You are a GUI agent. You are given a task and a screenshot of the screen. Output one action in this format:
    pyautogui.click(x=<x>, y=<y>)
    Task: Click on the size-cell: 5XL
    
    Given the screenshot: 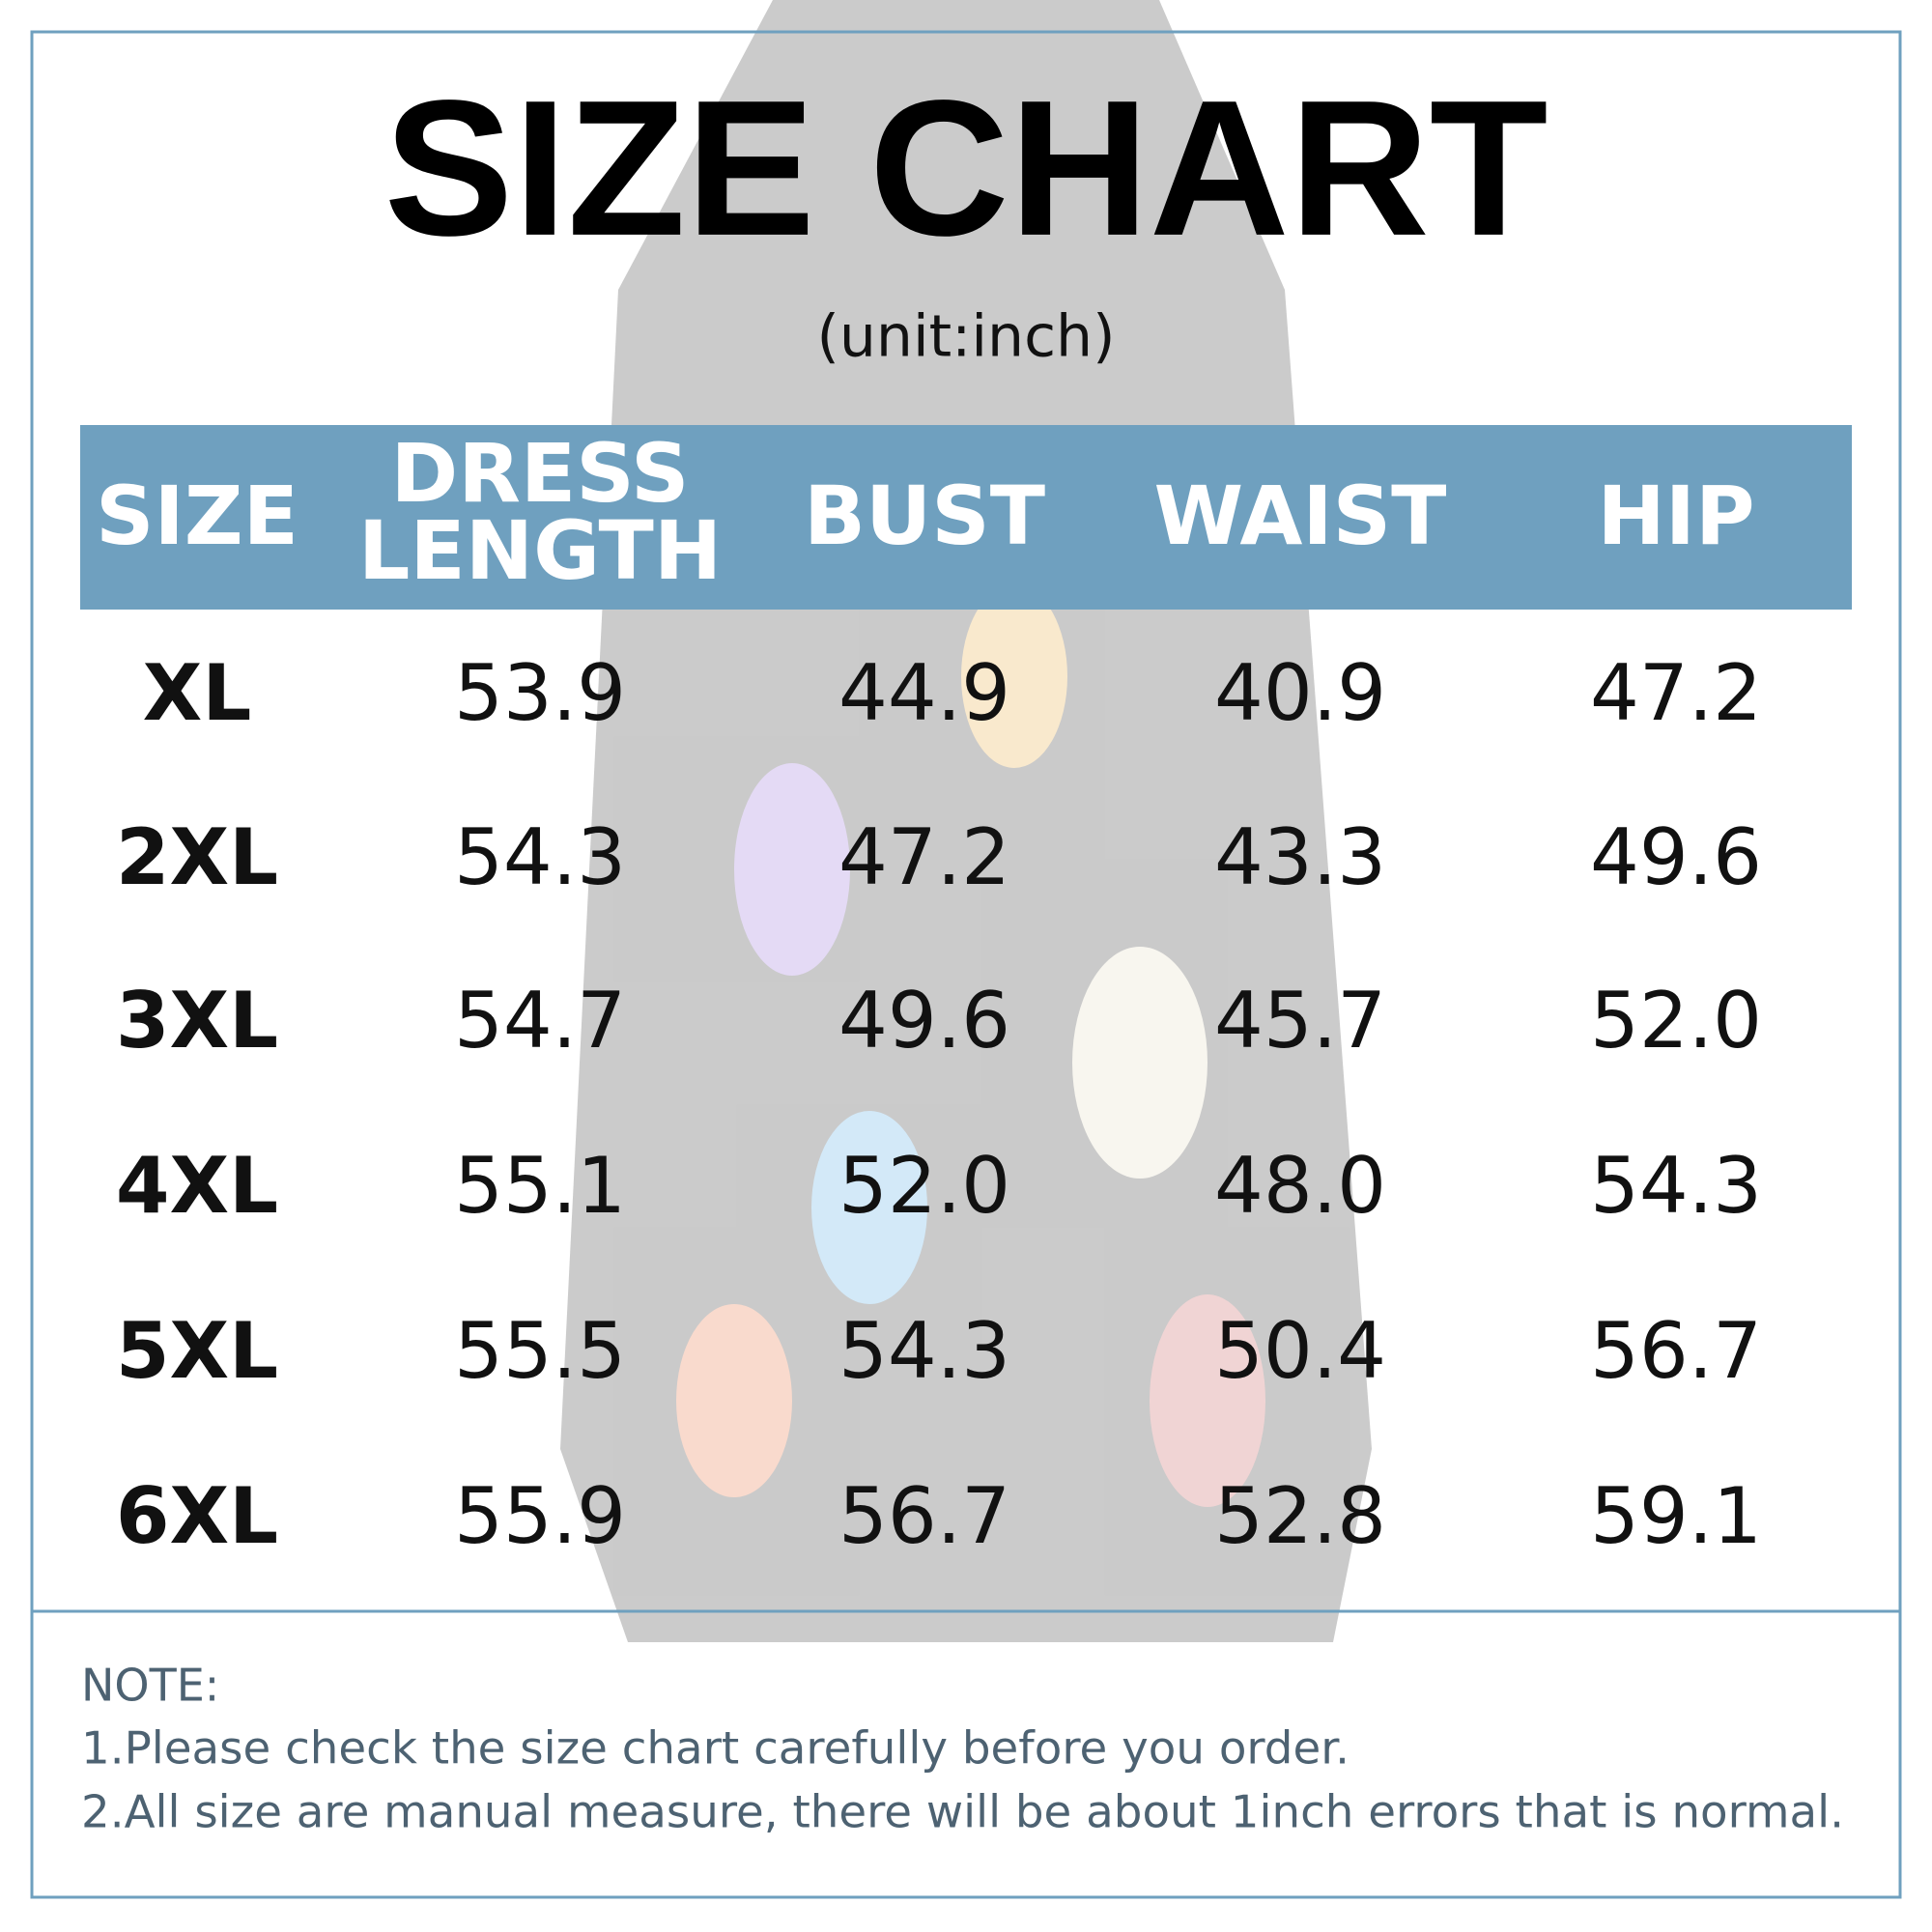 What is the action you would take?
    pyautogui.click(x=197, y=1351)
    